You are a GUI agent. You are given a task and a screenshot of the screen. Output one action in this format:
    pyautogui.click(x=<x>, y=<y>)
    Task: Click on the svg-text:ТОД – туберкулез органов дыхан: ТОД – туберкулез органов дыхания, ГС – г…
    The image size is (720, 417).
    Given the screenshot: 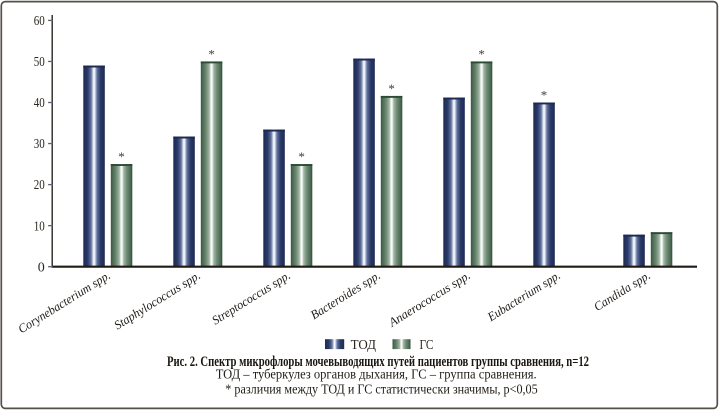 What is the action you would take?
    pyautogui.click(x=376, y=375)
    